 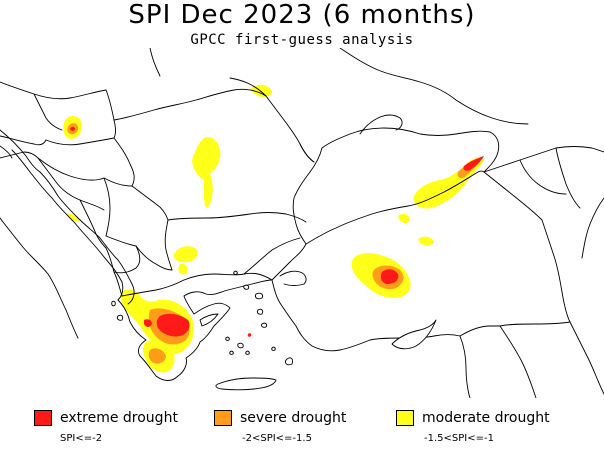 I want to click on border-czech-slovakia, so click(x=48, y=112).